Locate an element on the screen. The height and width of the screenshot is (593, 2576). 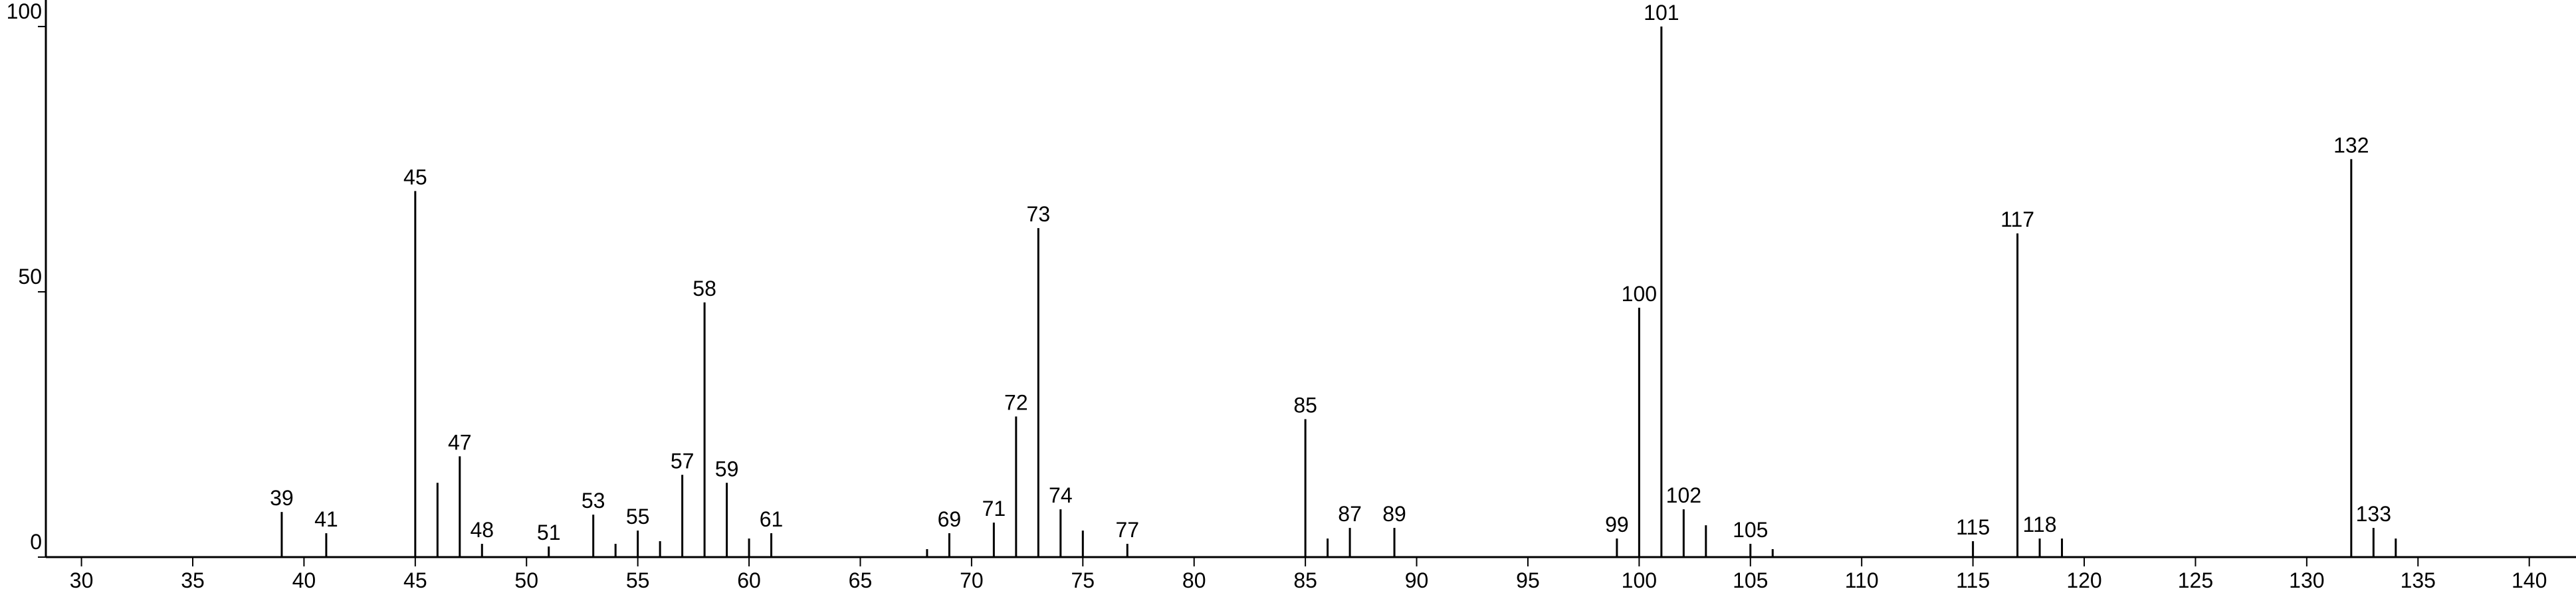
peak-label: 72 is located at coordinates (1016, 403).